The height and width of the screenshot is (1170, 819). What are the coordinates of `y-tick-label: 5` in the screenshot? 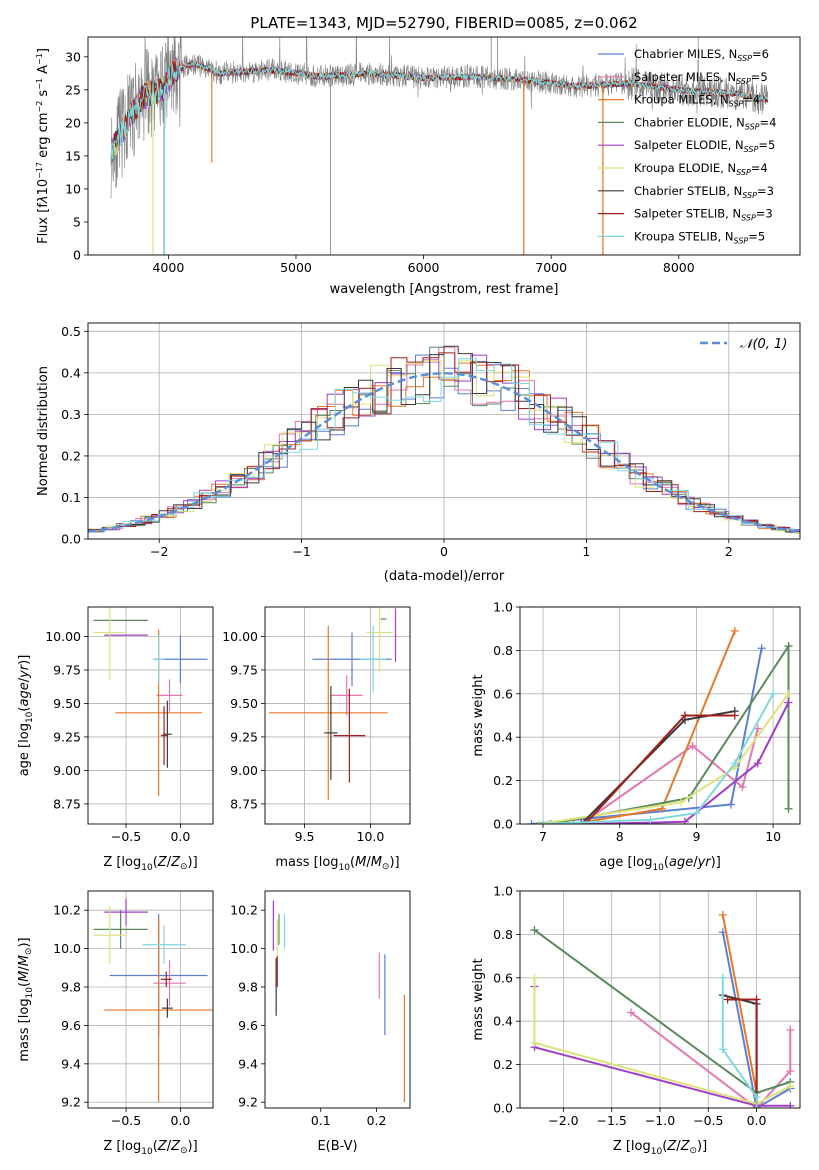 It's located at (77, 221).